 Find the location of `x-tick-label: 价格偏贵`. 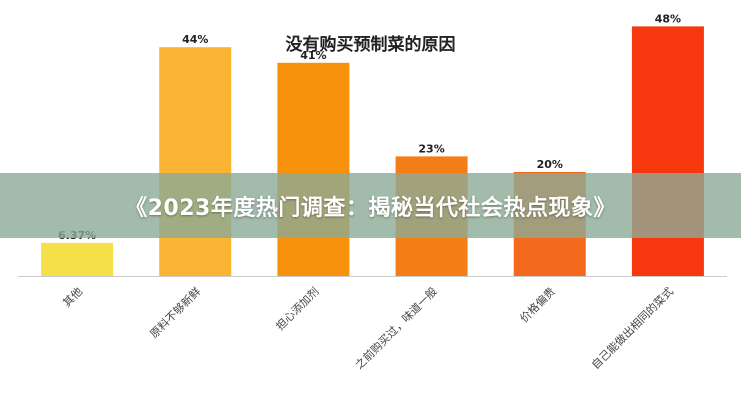

x-tick-label: 价格偏贵 is located at coordinates (537, 304).